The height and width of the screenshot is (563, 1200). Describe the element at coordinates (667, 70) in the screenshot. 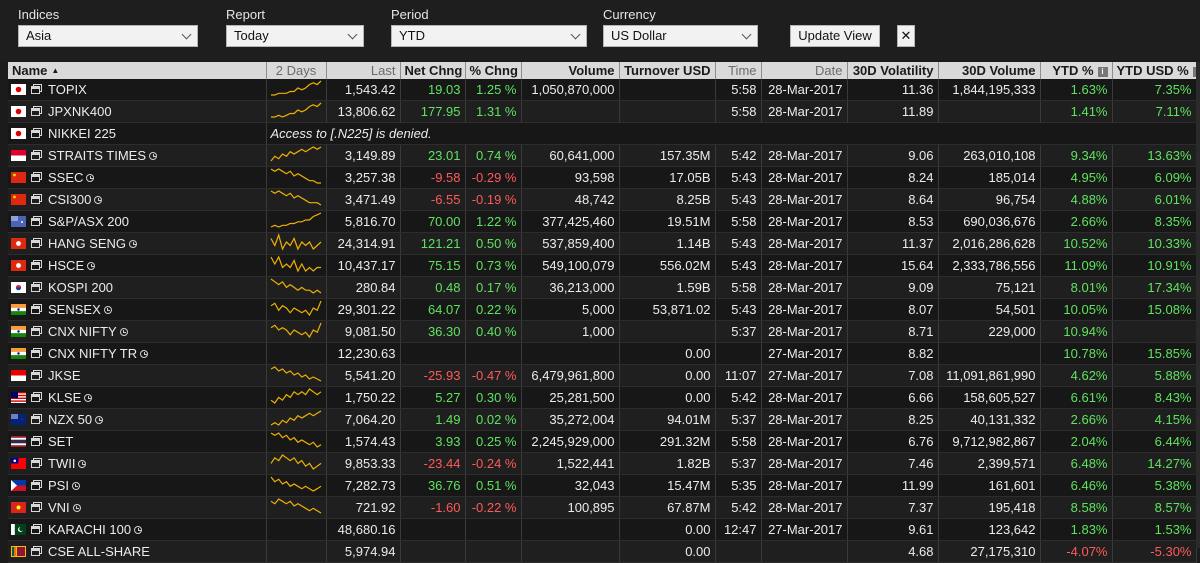

I see `col-header-turnover: Turnover USD` at that location.